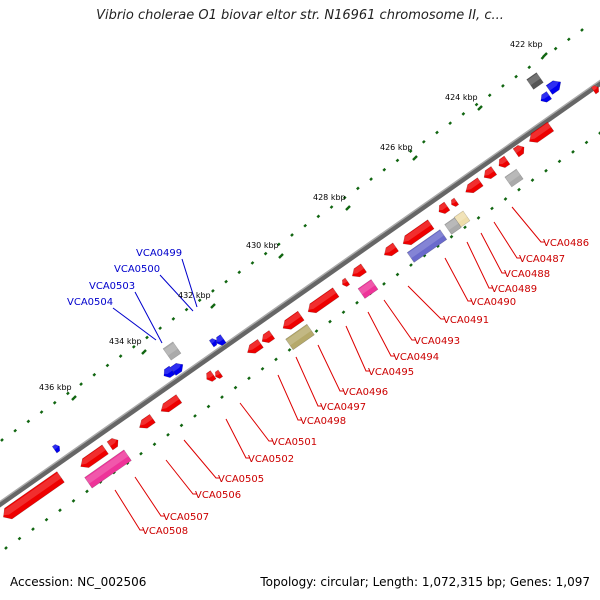  Describe the element at coordinates (55, 387) in the screenshot. I see `kbp-tick-label: 436 kbp` at that location.